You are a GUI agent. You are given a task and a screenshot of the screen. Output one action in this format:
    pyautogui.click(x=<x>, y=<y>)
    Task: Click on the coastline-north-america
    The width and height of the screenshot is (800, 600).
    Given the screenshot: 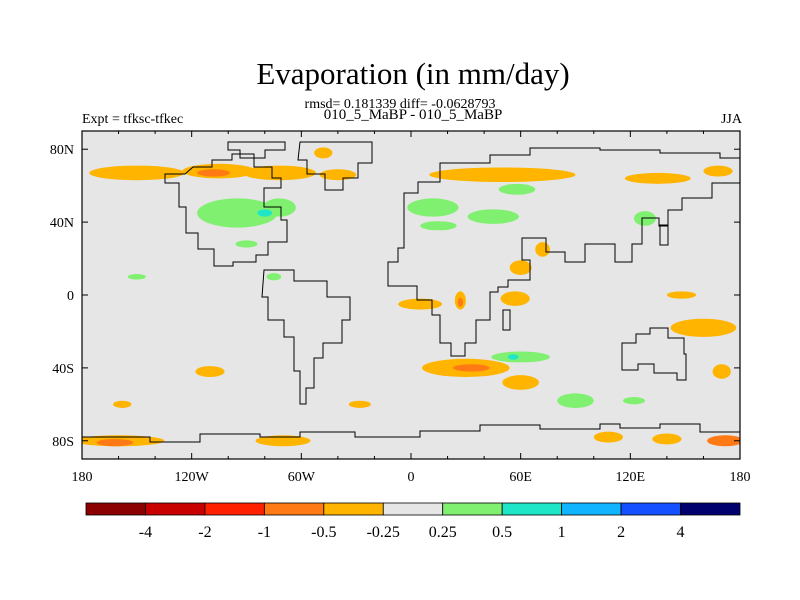 What is the action you would take?
    pyautogui.click(x=226, y=210)
    